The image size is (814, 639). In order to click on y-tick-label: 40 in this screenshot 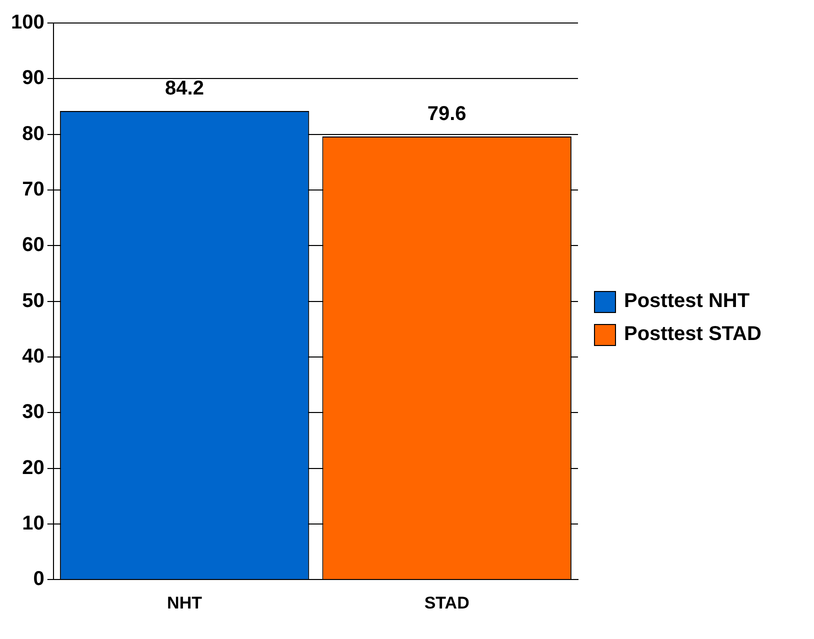, I will do `click(33, 356)`.